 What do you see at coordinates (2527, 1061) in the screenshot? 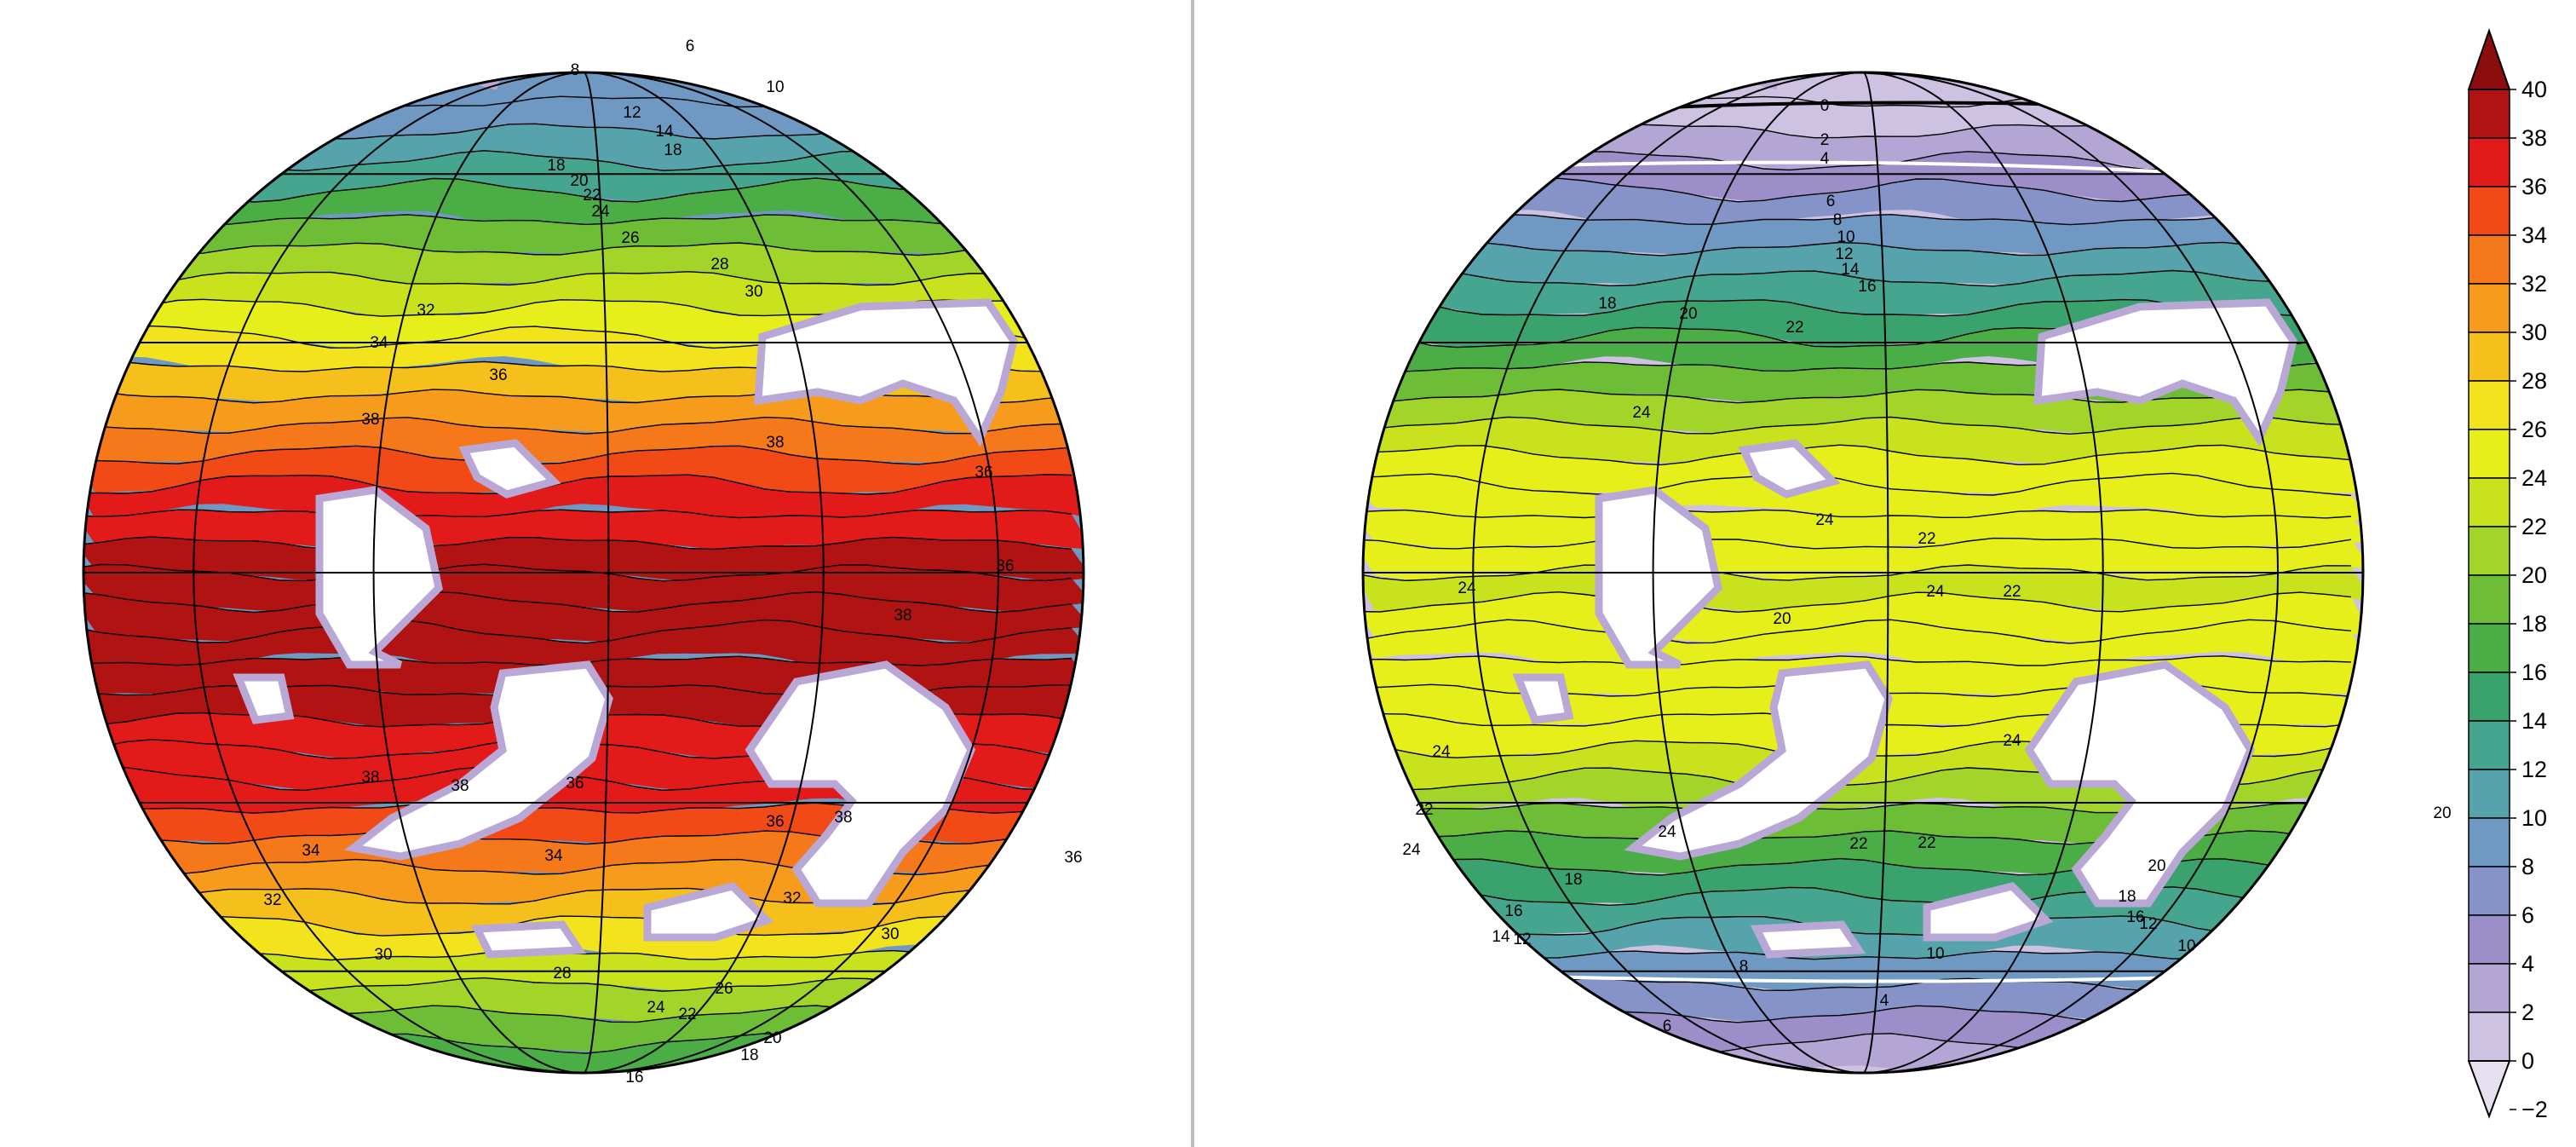
I see `colorbar-tick-label: 0` at bounding box center [2527, 1061].